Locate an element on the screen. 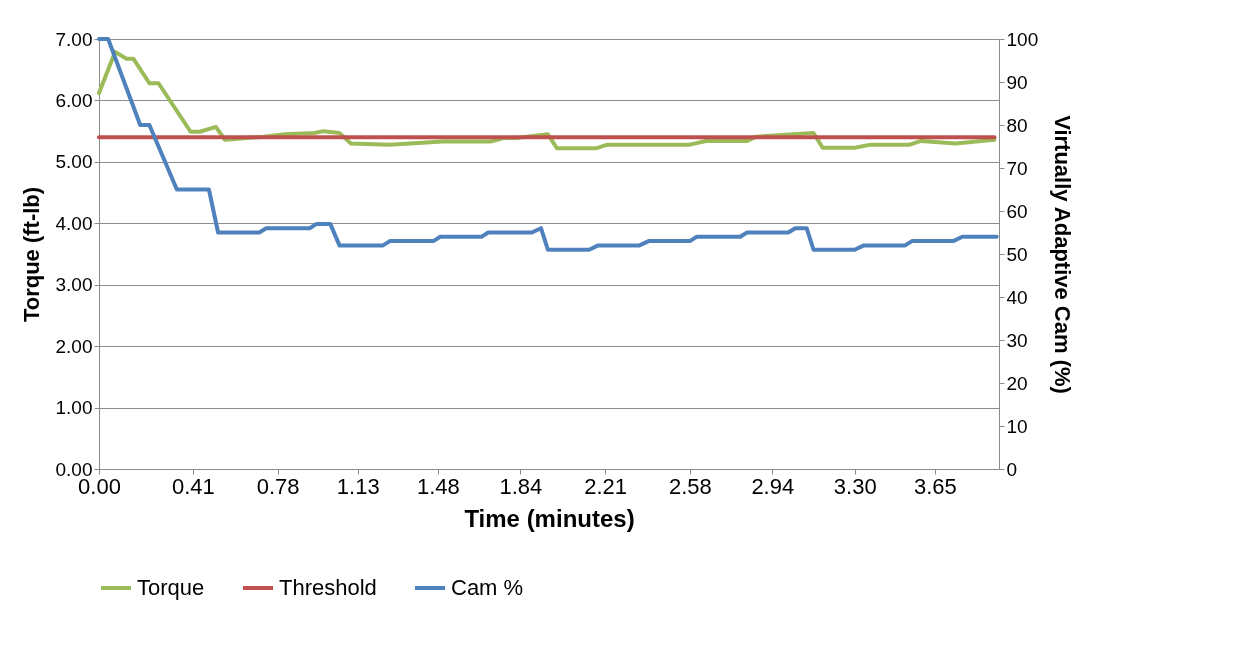 This screenshot has width=1250, height=672. legend-label: Threshold is located at coordinates (328, 587).